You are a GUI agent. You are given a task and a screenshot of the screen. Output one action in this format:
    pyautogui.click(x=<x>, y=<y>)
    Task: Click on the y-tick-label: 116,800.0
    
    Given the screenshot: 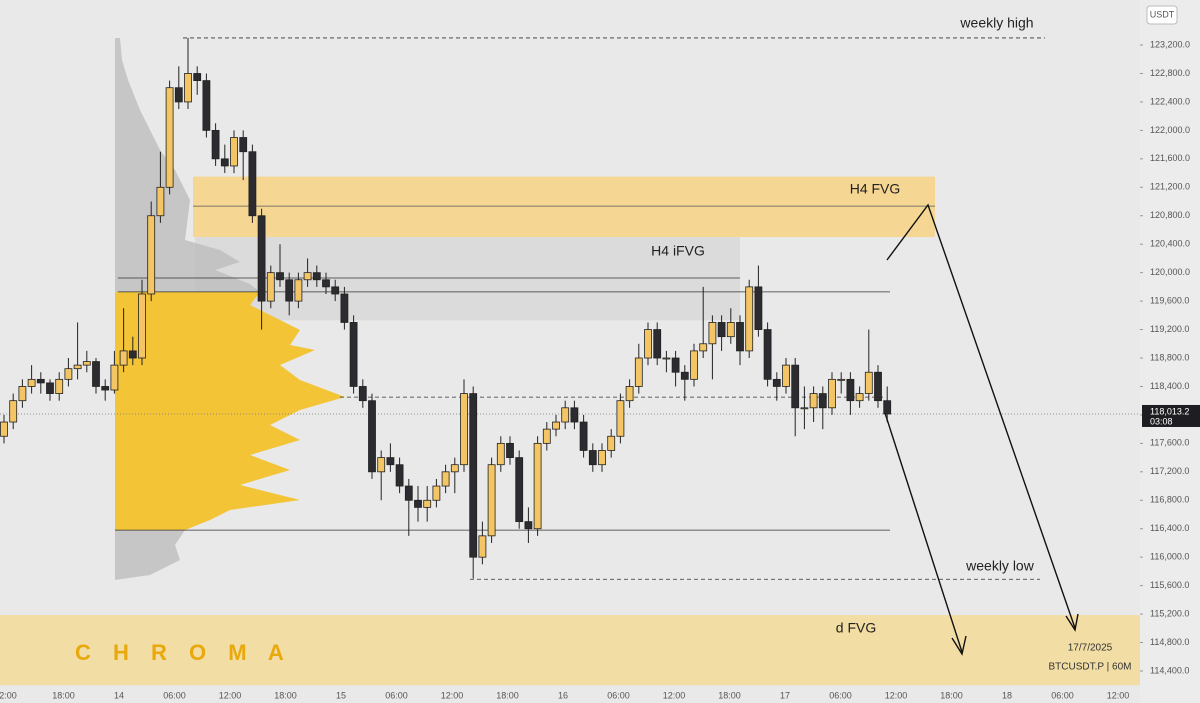 What is the action you would take?
    pyautogui.click(x=1169, y=500)
    